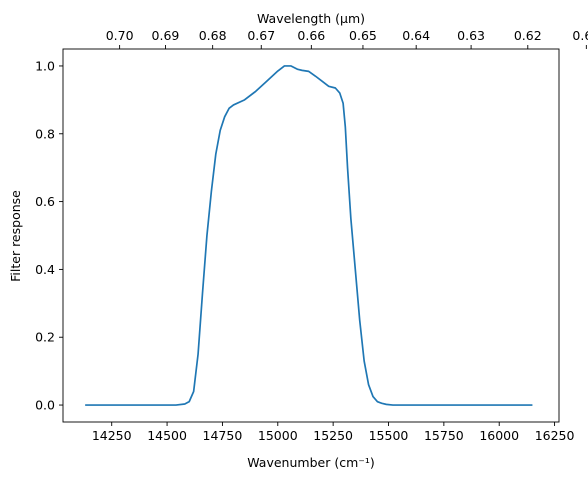 This screenshot has width=588, height=480. Describe the element at coordinates (45, 201) in the screenshot. I see `y-tick-label: 0.6` at that location.